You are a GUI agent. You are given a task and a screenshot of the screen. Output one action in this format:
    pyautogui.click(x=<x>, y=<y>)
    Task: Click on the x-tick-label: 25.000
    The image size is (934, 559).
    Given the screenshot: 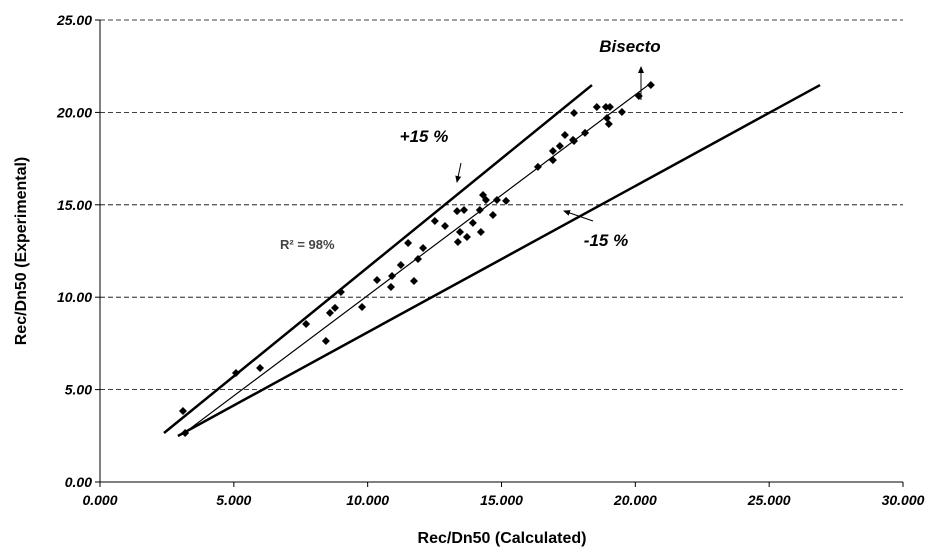 What is the action you would take?
    pyautogui.click(x=769, y=500)
    